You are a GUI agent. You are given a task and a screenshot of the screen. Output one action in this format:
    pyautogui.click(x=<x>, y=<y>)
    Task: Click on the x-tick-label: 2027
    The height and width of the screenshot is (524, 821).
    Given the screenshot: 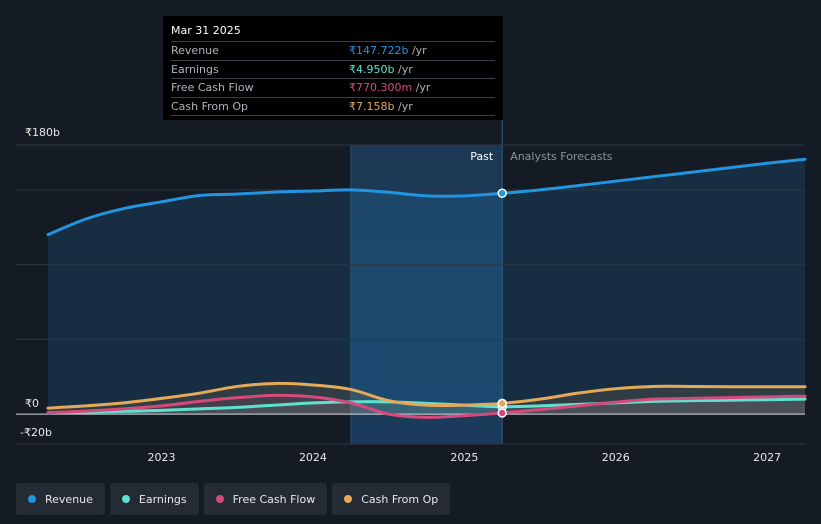 What is the action you would take?
    pyautogui.click(x=767, y=457)
    